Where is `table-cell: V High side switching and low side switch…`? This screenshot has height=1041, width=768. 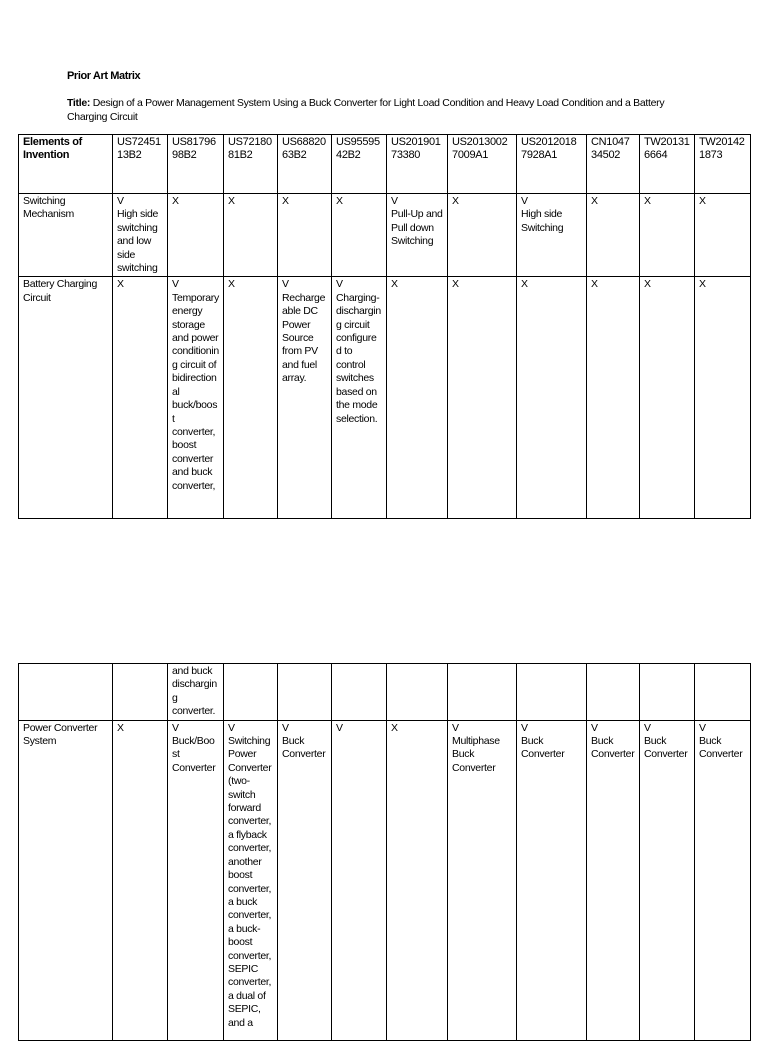 table-cell: V High side switching and low side switch… is located at coordinates (140, 235).